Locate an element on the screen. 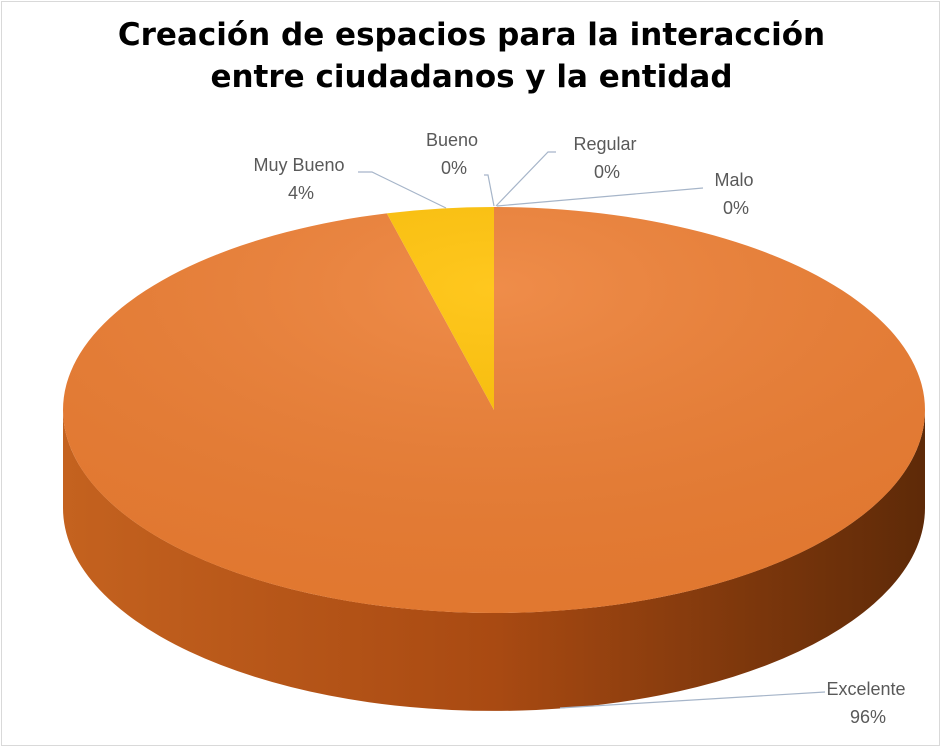  data-label-name: Bueno is located at coordinates (452, 140).